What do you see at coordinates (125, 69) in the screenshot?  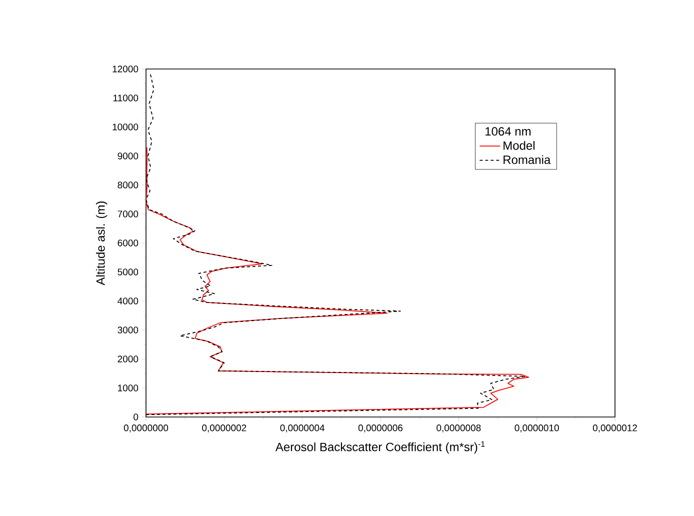 I see `y-tick-label: 12000` at bounding box center [125, 69].